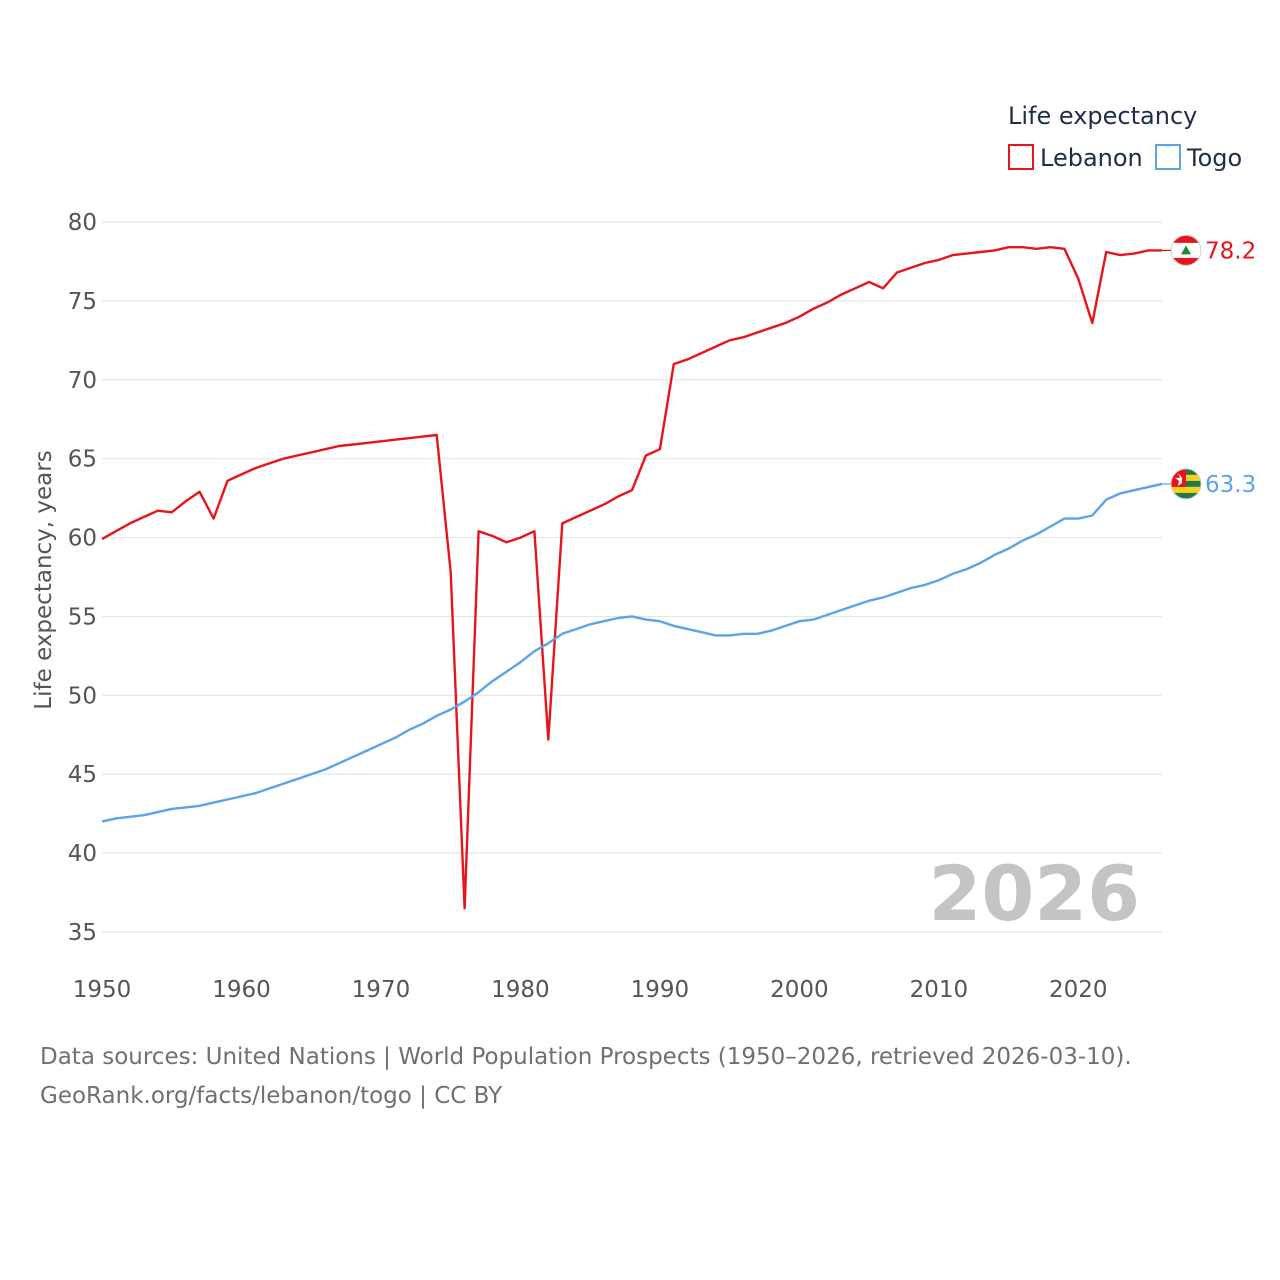  I want to click on legend: Life expectancy Lebanon Togo, so click(1125, 137).